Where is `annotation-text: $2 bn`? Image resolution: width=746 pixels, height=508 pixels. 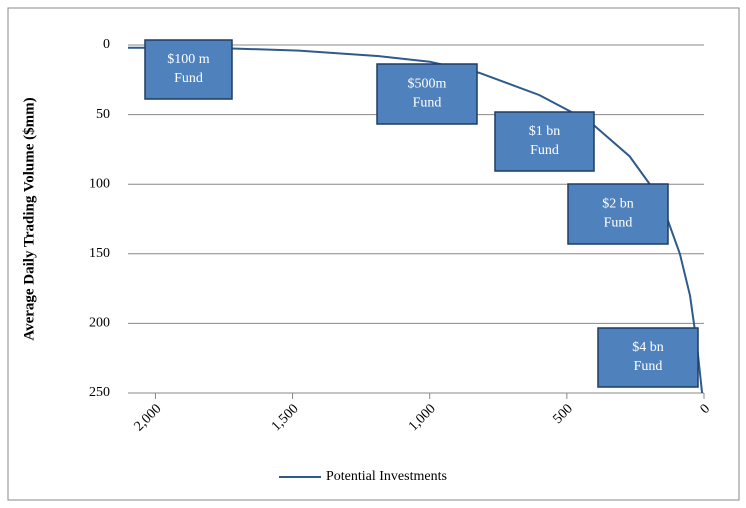 annotation-text: $2 bn is located at coordinates (618, 204).